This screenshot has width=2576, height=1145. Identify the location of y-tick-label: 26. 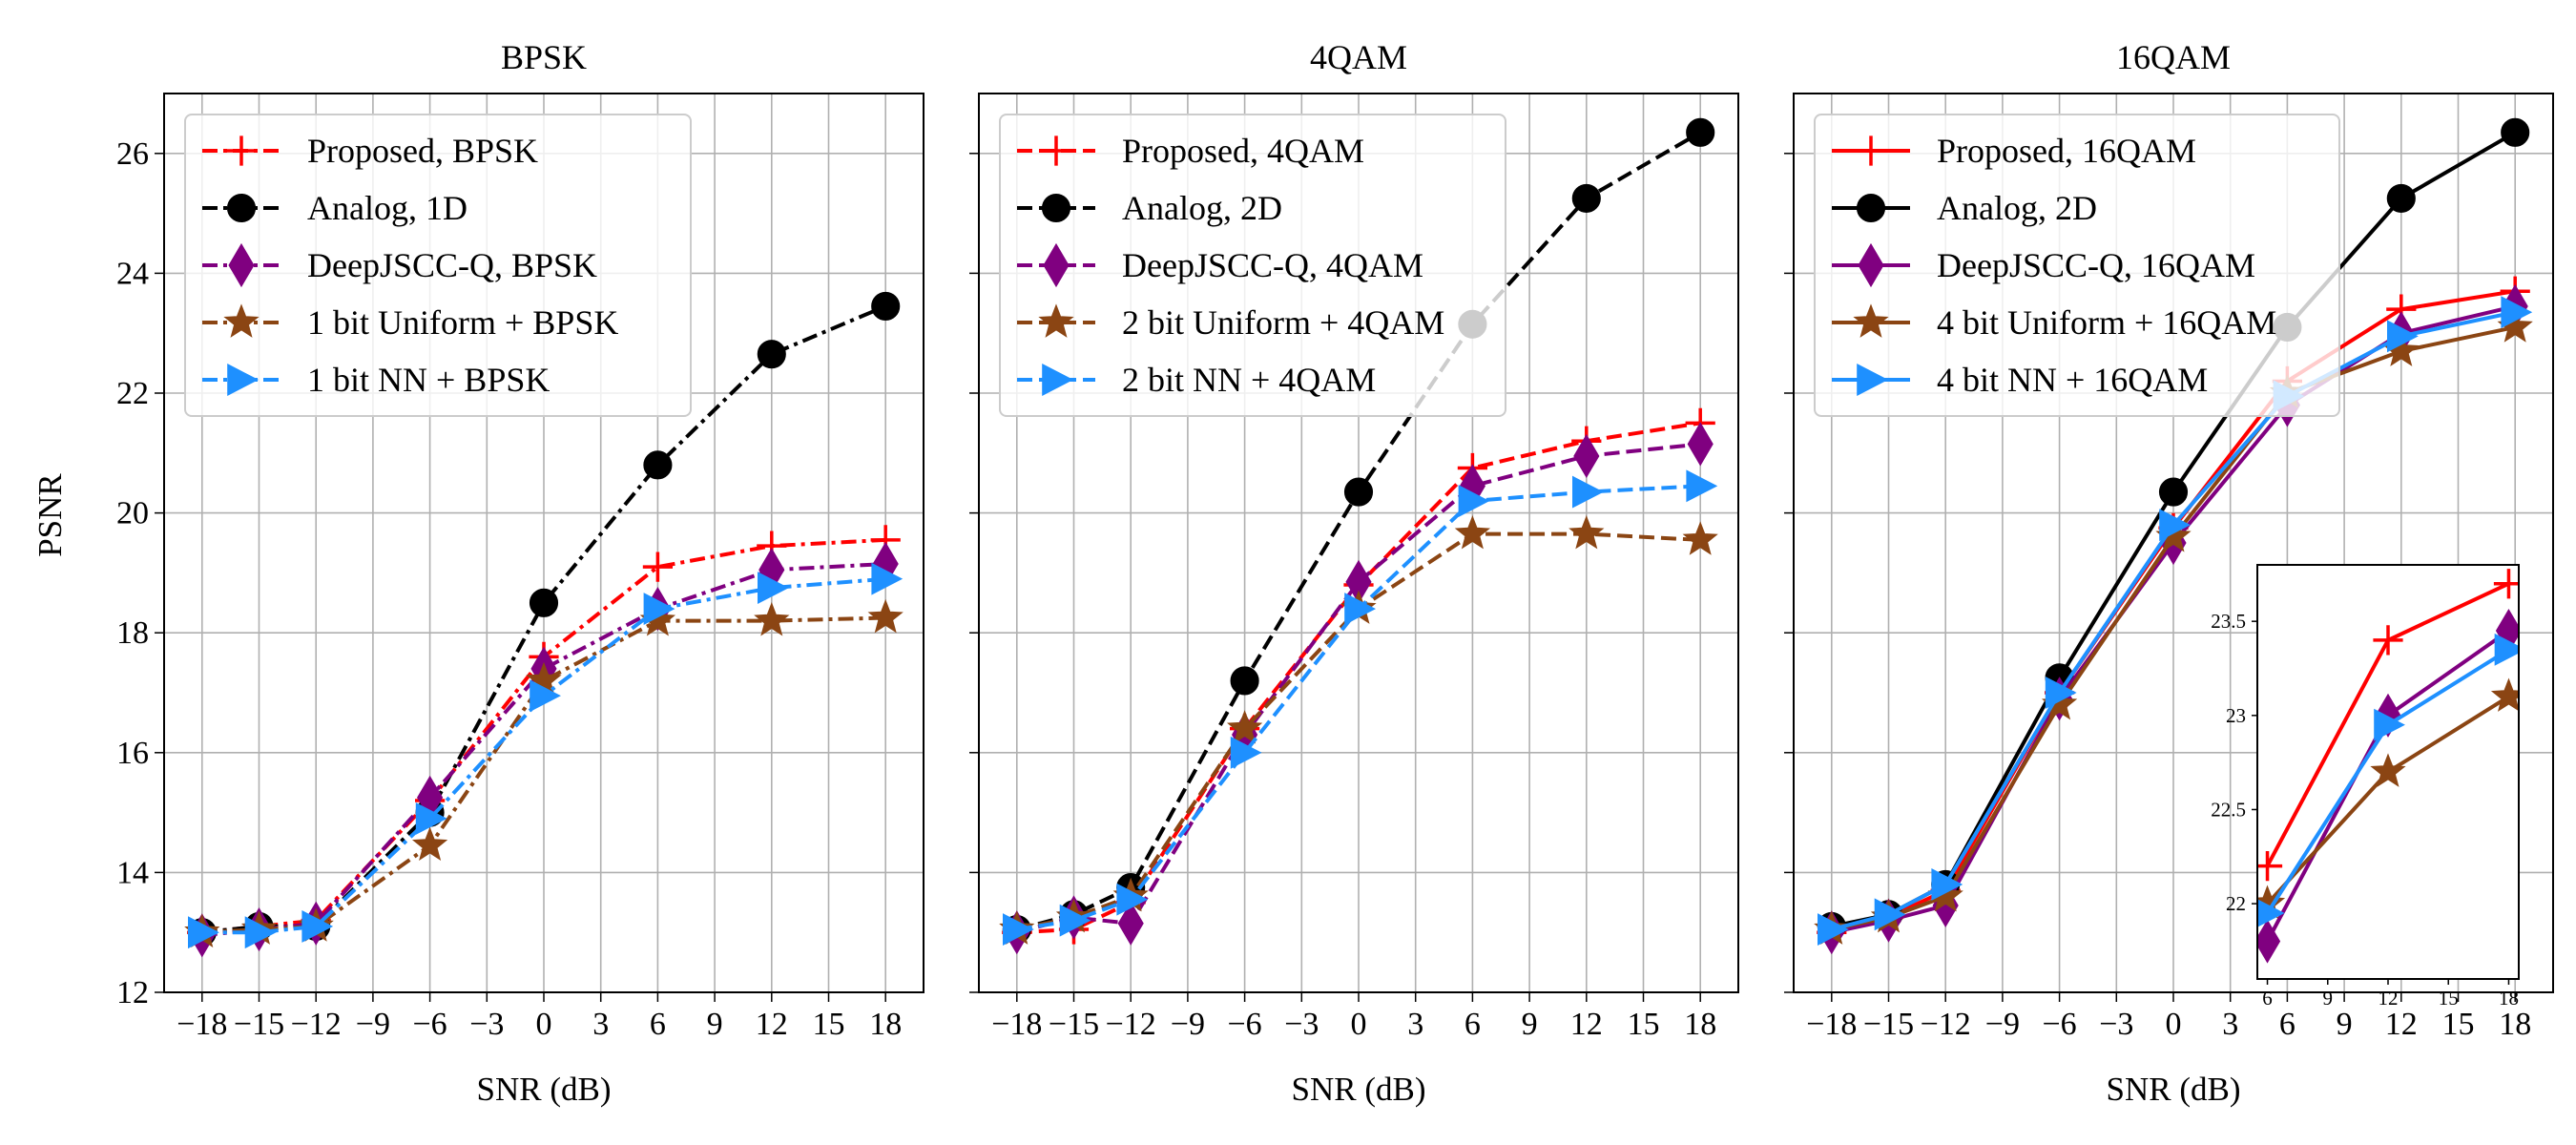
(132, 154).